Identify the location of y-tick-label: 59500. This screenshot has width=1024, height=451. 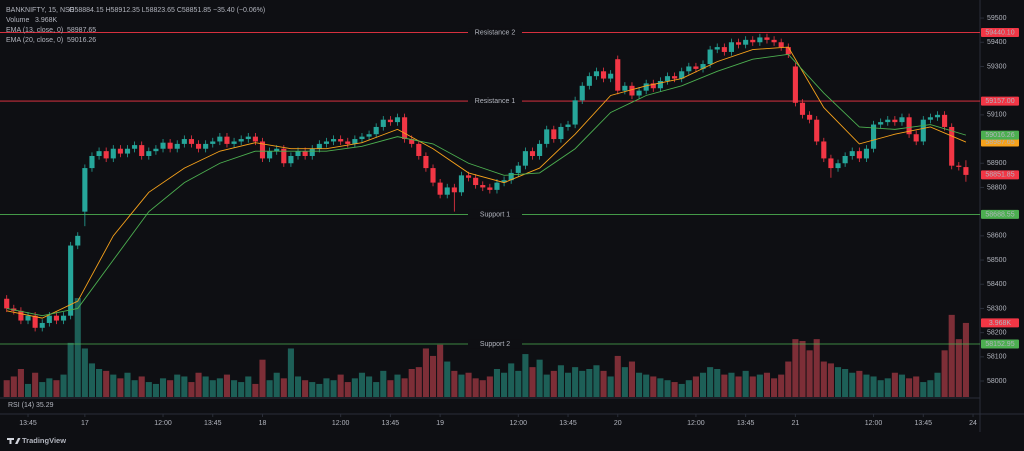
(997, 18).